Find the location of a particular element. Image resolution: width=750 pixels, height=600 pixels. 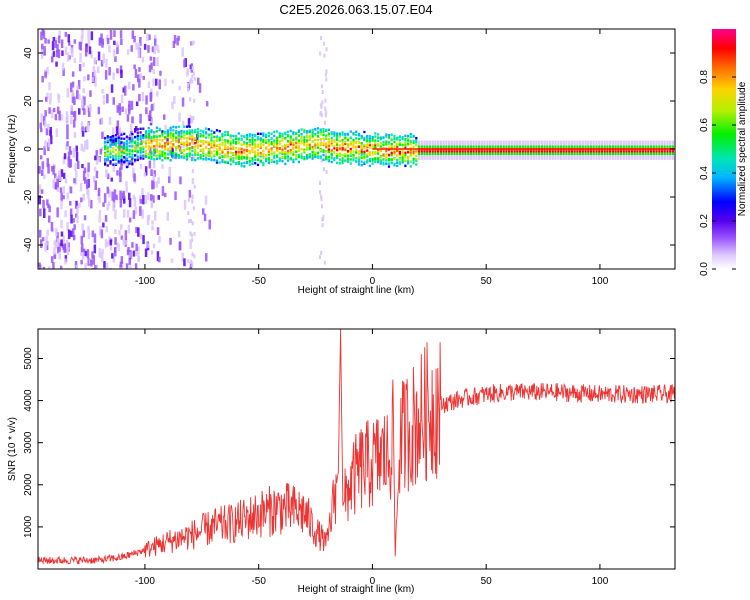

y-tick-label: 40 is located at coordinates (28, 53).